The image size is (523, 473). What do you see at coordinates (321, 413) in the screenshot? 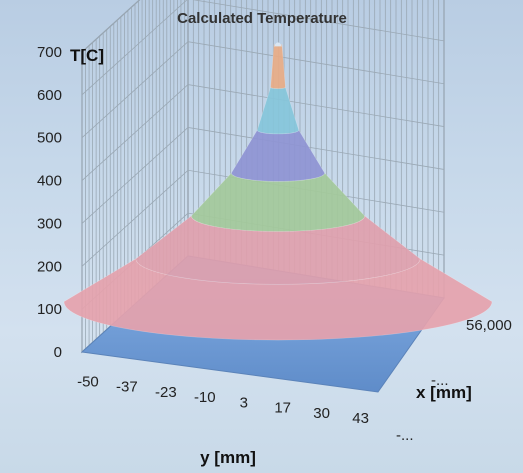
I see `y-tick-label: 30` at bounding box center [321, 413].